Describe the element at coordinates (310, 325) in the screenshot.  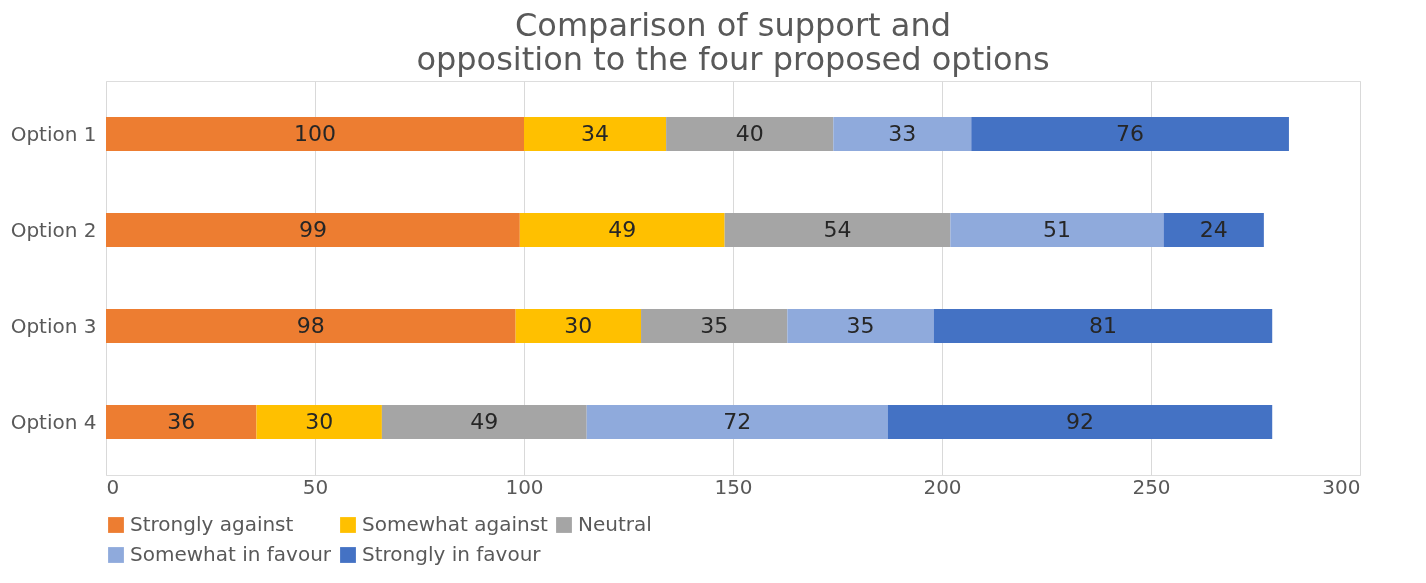
I see `data-label: 98` at that location.